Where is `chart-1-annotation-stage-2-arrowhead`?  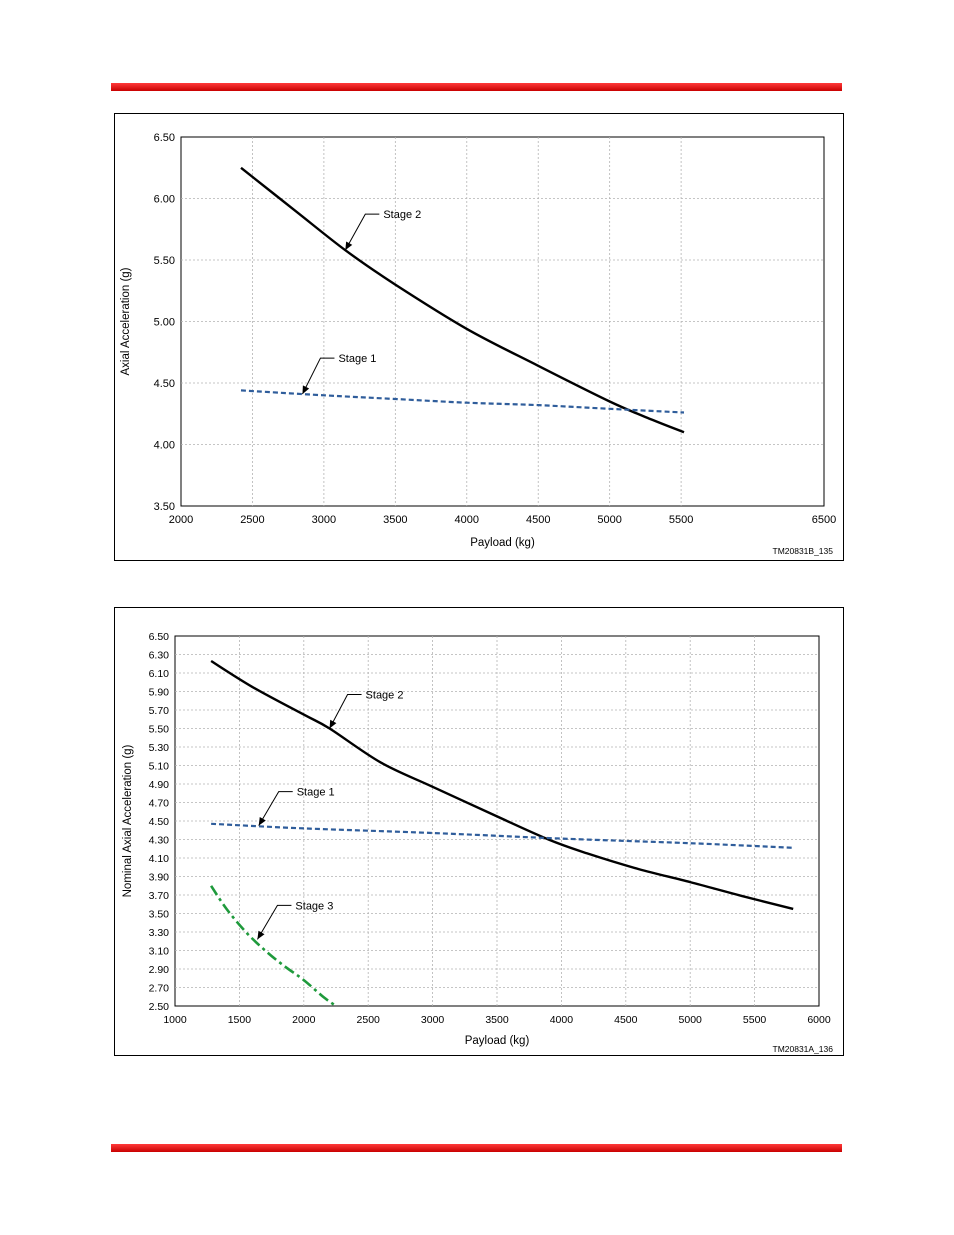
chart-1-annotation-stage-2-arrowhead is located at coordinates (349, 246).